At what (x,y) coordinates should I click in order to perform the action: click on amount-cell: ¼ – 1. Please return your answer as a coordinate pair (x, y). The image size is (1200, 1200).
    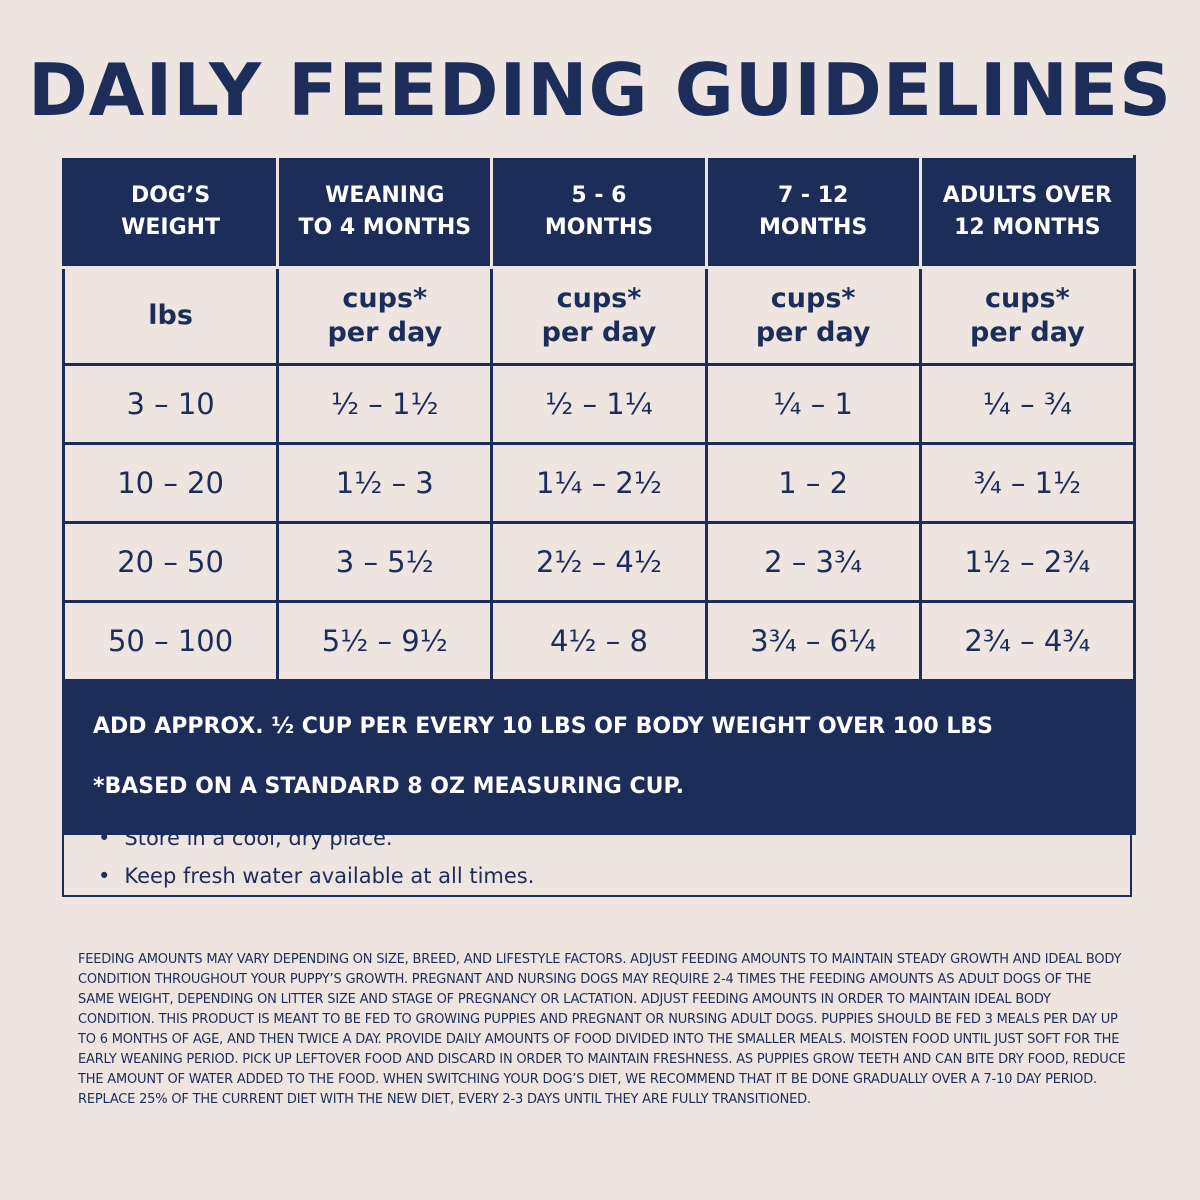
    Looking at the image, I should click on (813, 404).